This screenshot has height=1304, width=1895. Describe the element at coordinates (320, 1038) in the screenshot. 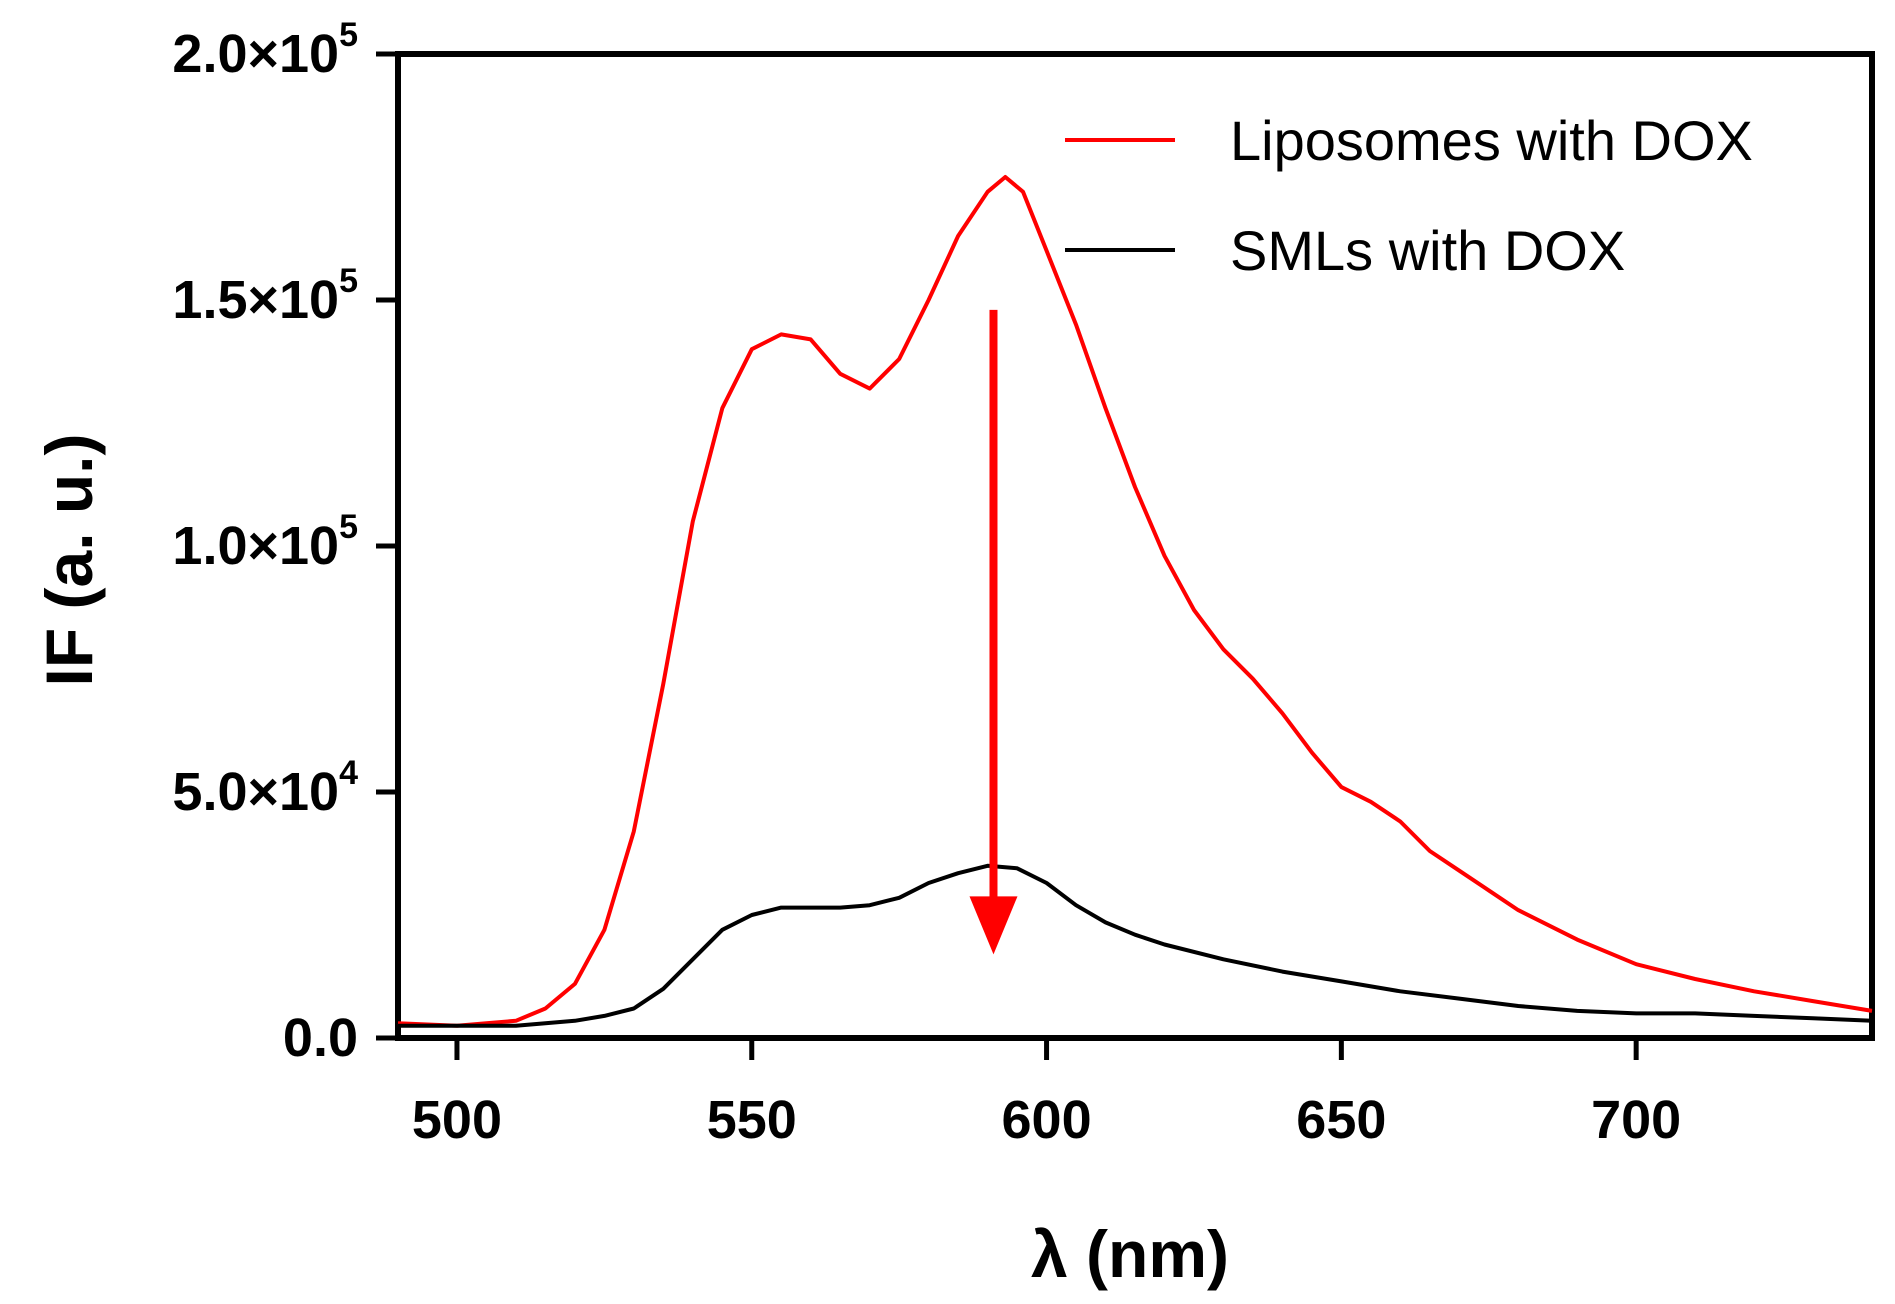

I see `y-tick-label: 0.0` at that location.